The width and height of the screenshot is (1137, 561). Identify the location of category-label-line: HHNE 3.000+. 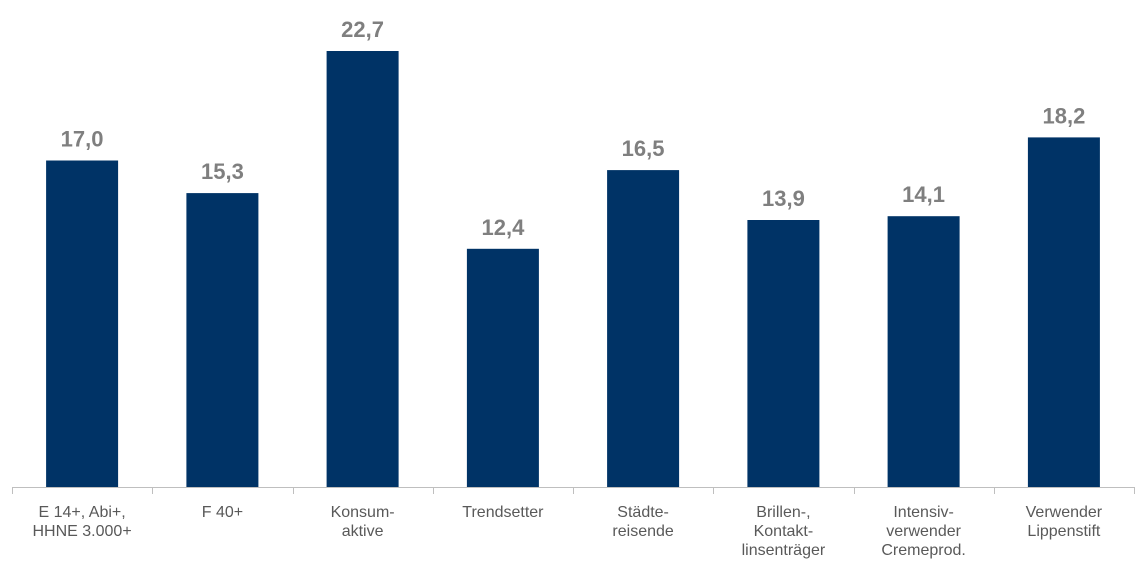
(82, 531).